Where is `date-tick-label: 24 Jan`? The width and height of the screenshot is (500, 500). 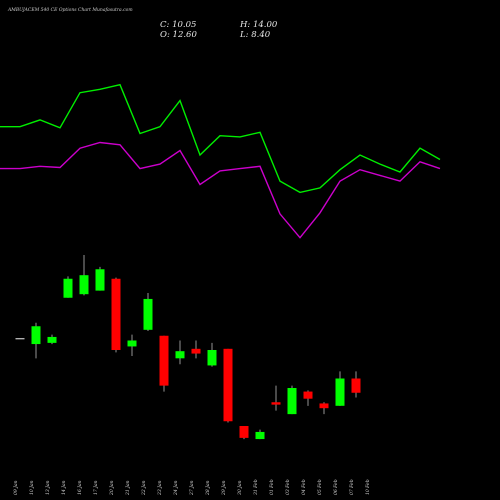
date-tick-label: 24 Jan is located at coordinates (176, 488).